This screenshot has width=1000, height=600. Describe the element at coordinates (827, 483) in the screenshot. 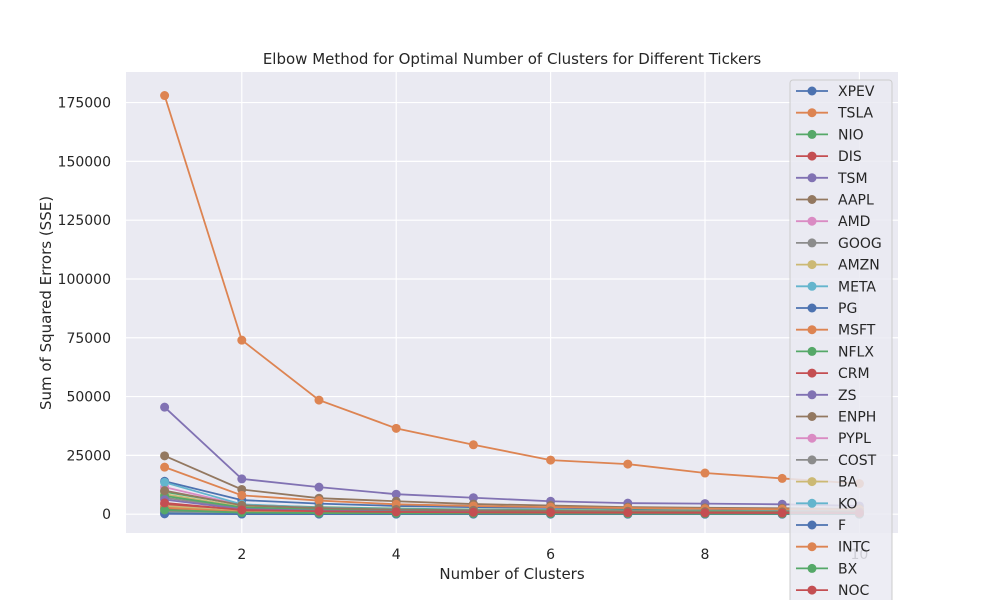

I see `legend-item: BA` at that location.